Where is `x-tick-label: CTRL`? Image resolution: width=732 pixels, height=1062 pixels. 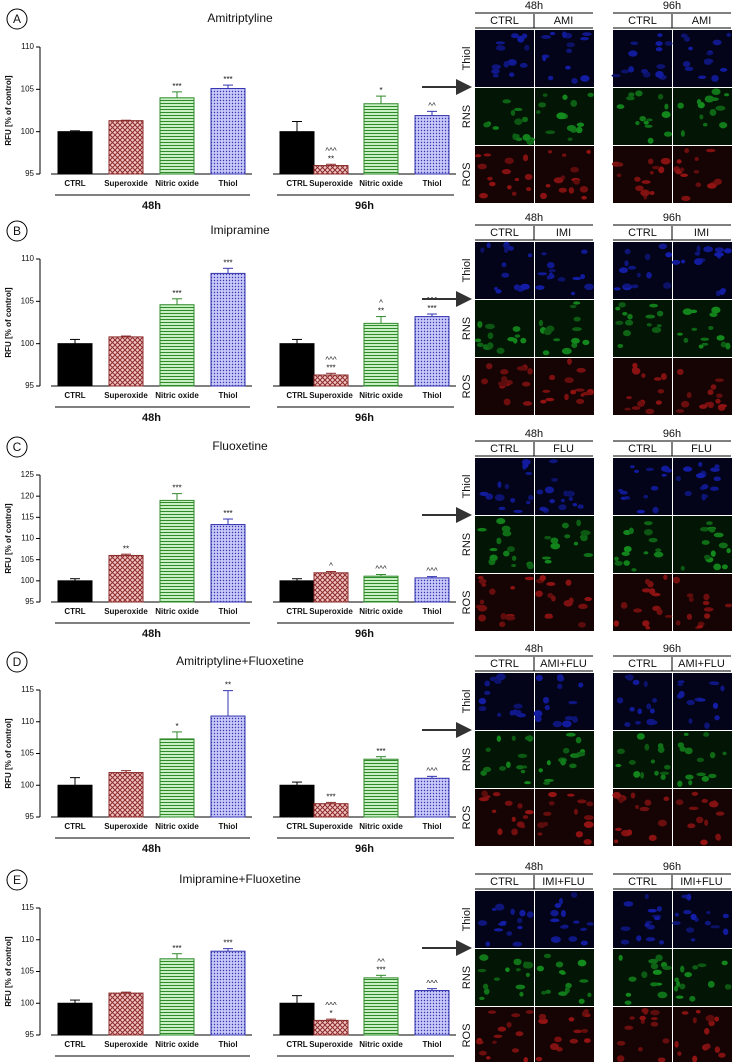
x-tick-label: CTRL is located at coordinates (74, 1044).